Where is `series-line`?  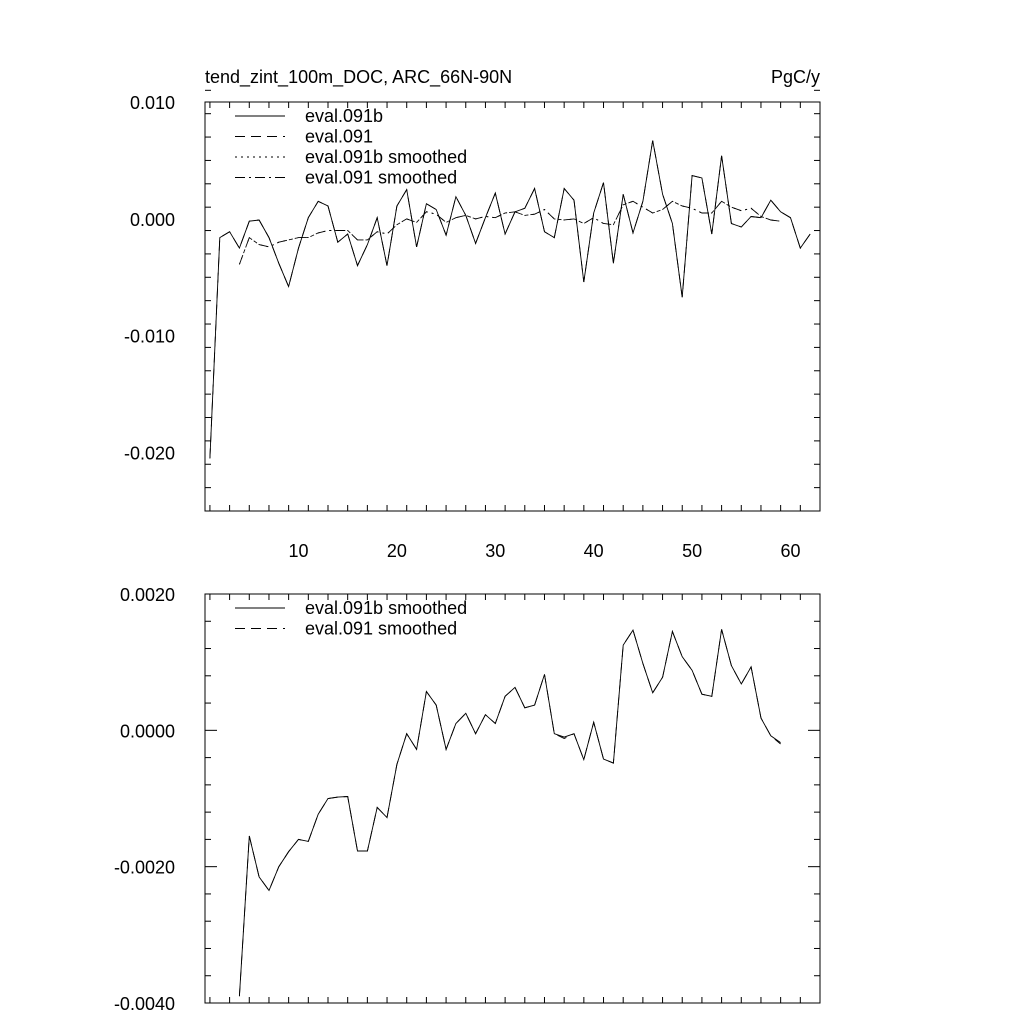 series-line is located at coordinates (509, 232).